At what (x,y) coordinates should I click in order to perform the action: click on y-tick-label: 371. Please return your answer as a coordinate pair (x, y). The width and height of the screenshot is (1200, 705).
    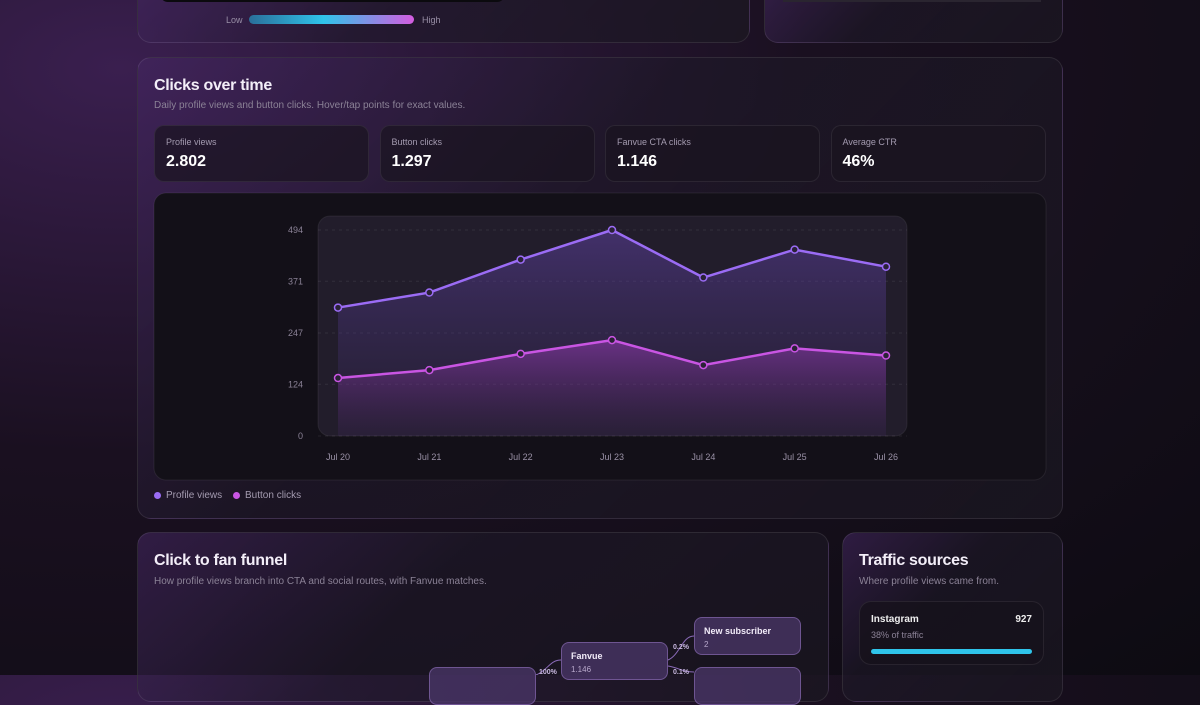
    Looking at the image, I should click on (295, 281).